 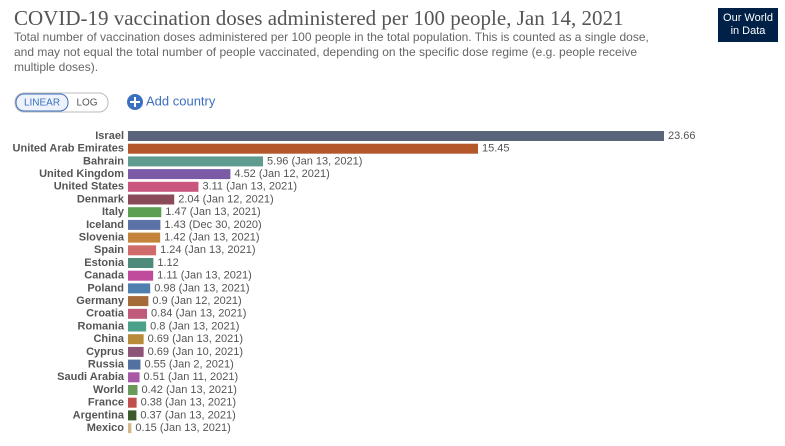 What do you see at coordinates (181, 100) in the screenshot?
I see `add-country: Add country` at bounding box center [181, 100].